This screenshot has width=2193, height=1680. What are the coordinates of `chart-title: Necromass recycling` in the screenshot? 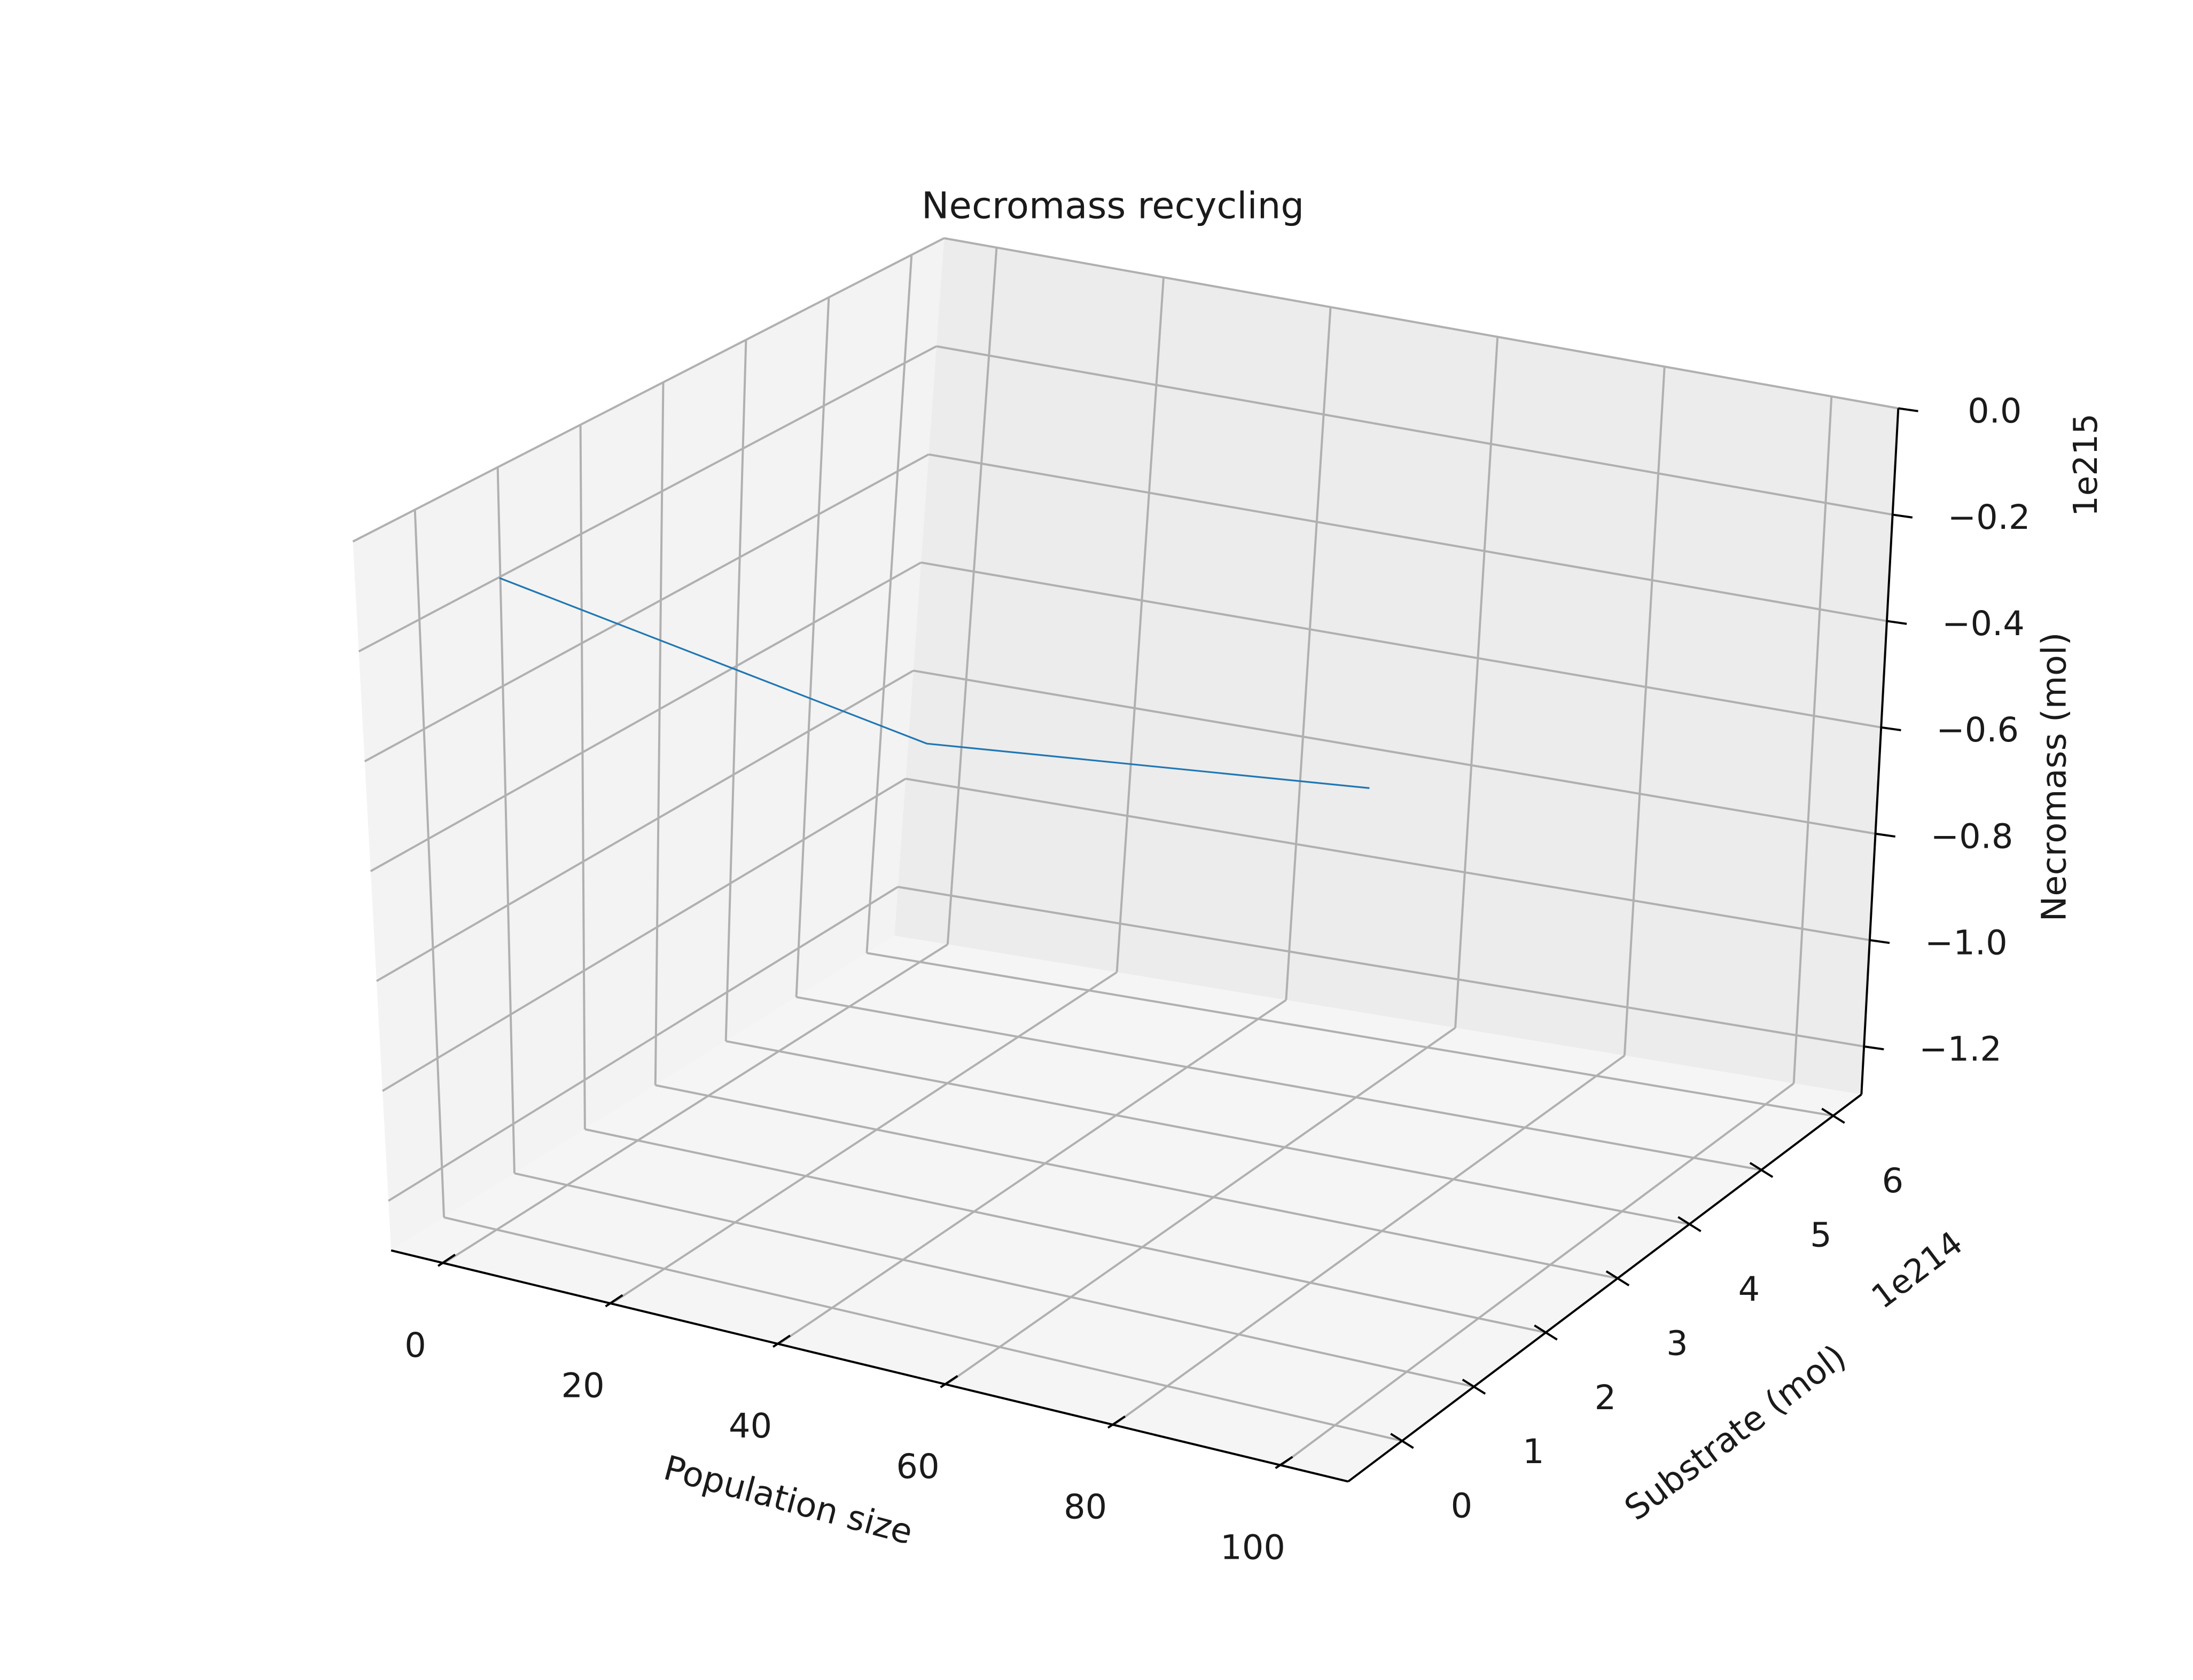 It's located at (1113, 207).